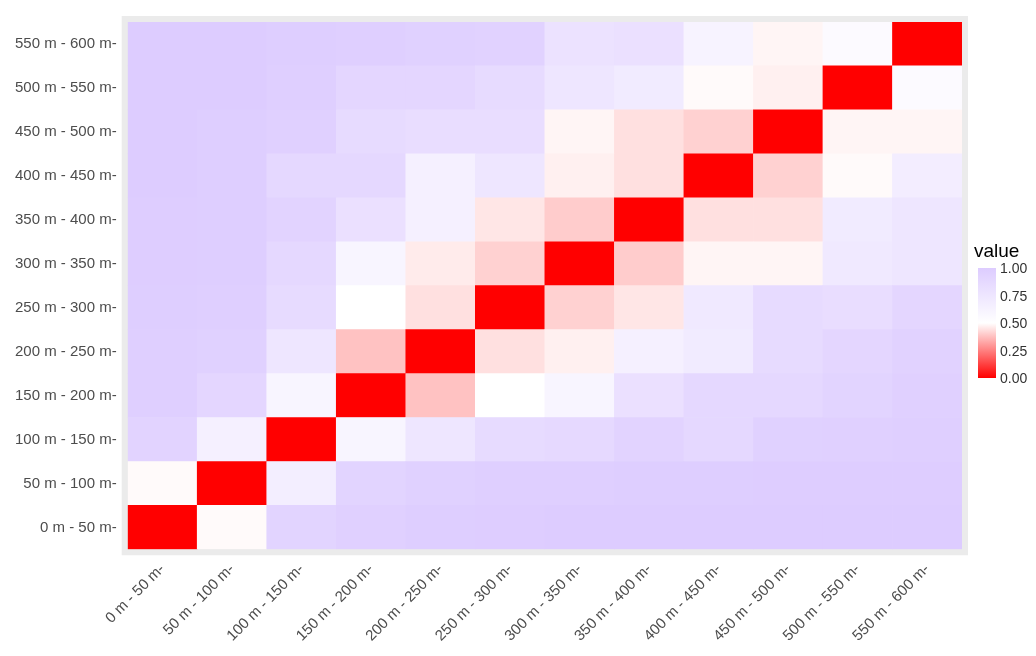  Describe the element at coordinates (65, 438) in the screenshot. I see `y-tick-label: 100 m - 150 m-` at that location.